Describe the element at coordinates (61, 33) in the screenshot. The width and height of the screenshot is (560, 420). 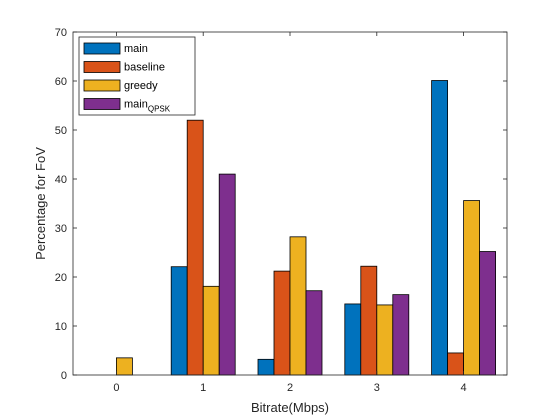
I see `y-tick-label: 70` at that location.